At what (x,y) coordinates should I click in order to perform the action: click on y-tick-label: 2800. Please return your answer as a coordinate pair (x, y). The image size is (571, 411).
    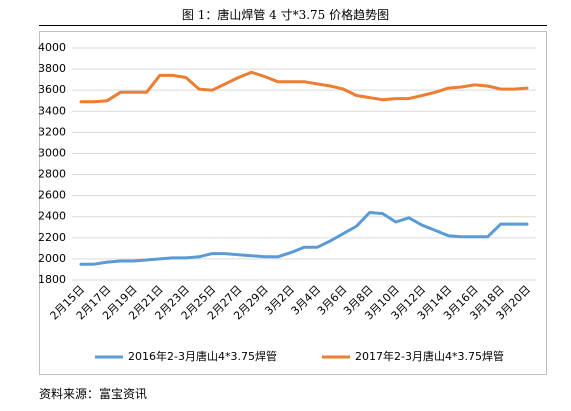
    Looking at the image, I should click on (52, 174).